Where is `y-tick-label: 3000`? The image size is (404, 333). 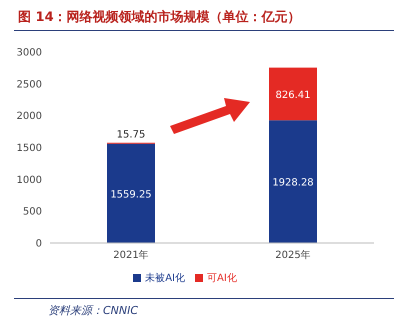
y-tick-label: 3000 is located at coordinates (29, 53).